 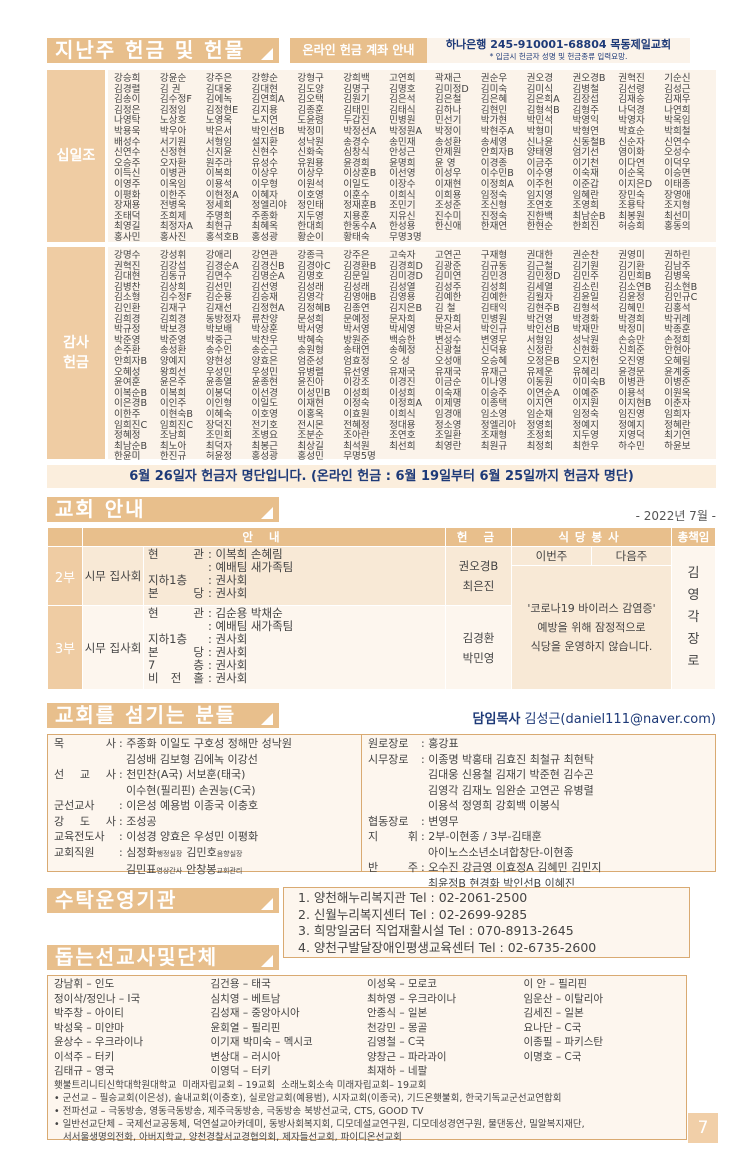 I want to click on donor-name: 오혜성, so click(x=127, y=372).